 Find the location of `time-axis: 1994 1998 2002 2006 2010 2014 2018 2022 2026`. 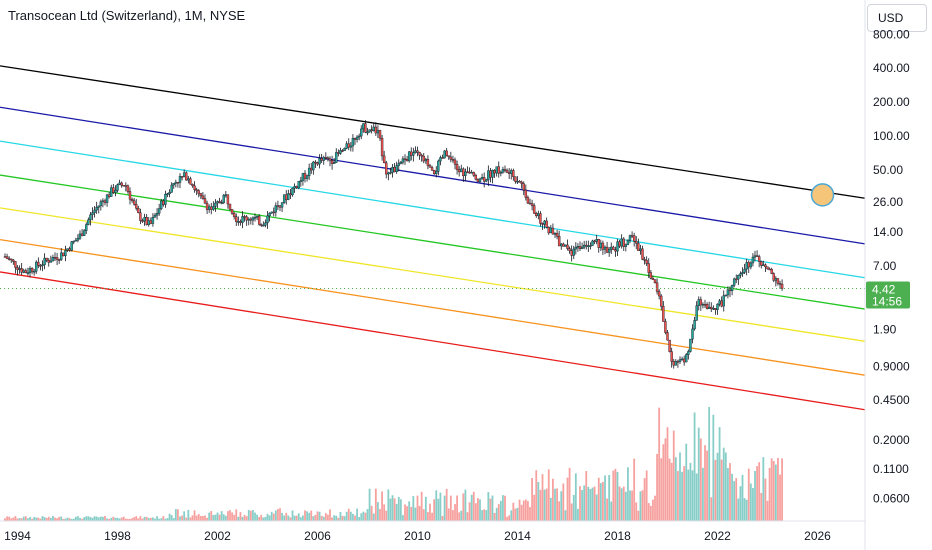

time-axis: 1994 1998 2002 2006 2010 2014 2018 2022 2026 is located at coordinates (417, 536).